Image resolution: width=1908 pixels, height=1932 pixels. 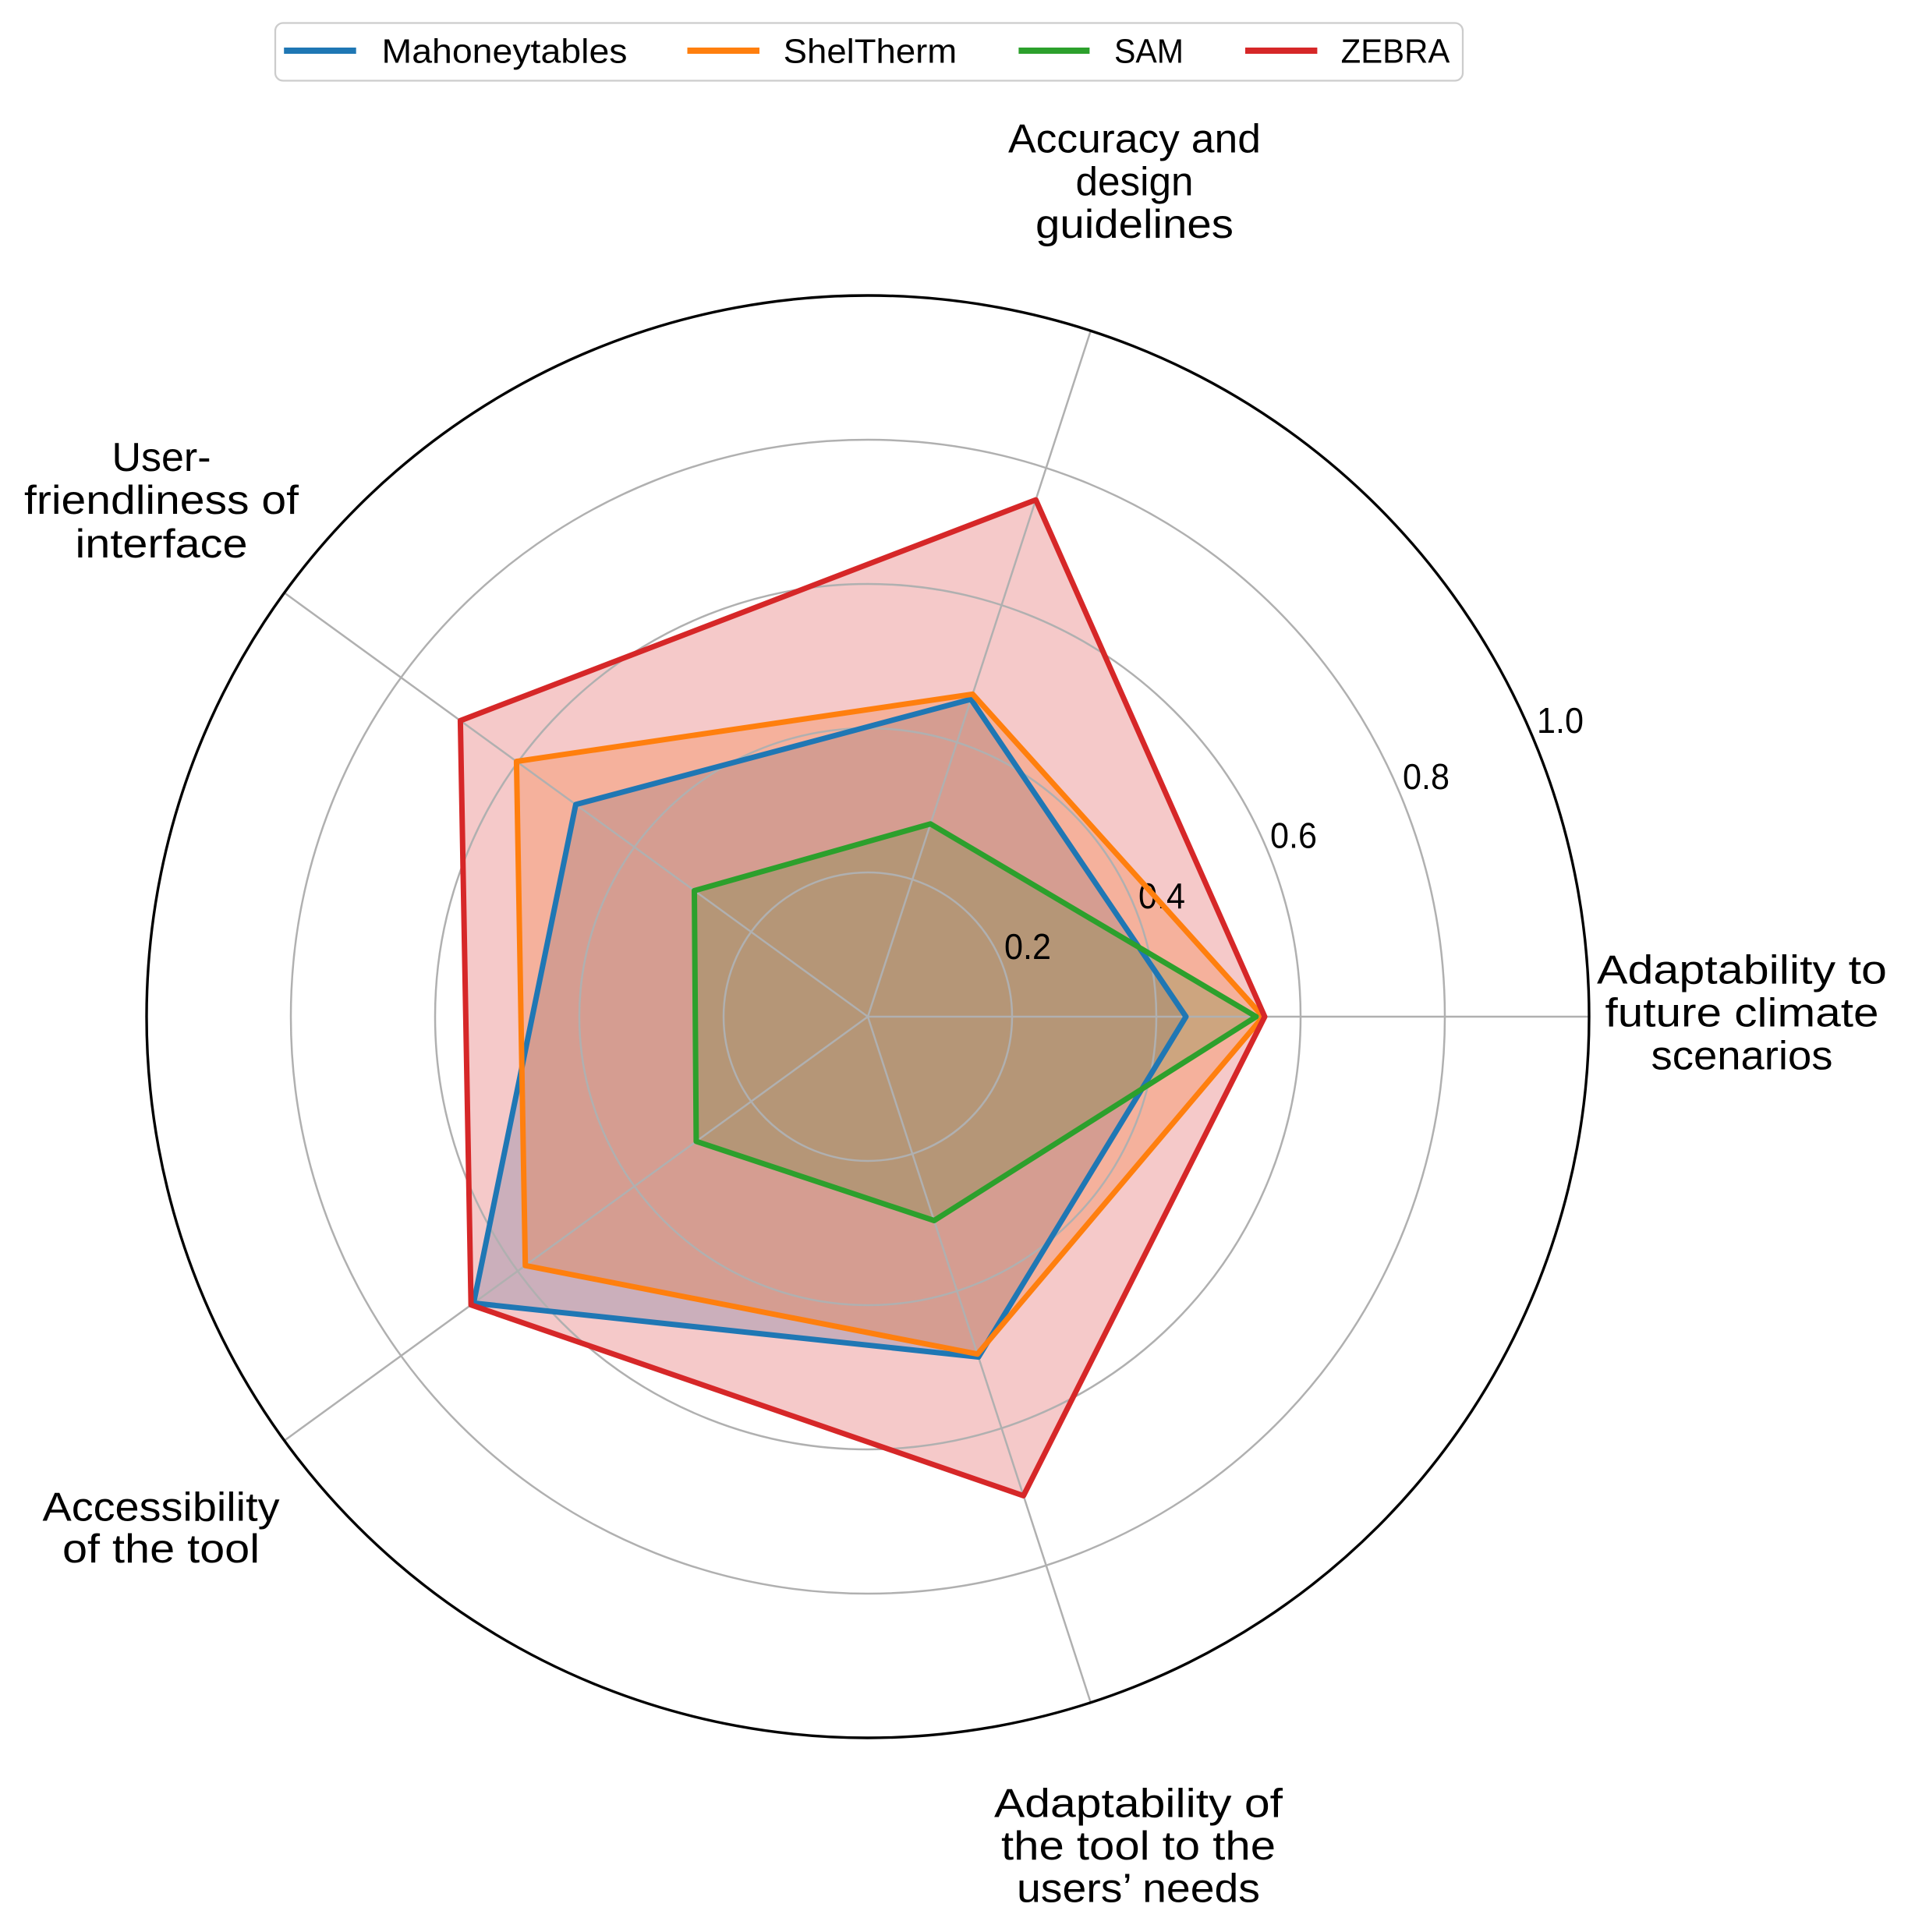 What do you see at coordinates (1138, 1889) in the screenshot?
I see `svg-text: users’ needs` at bounding box center [1138, 1889].